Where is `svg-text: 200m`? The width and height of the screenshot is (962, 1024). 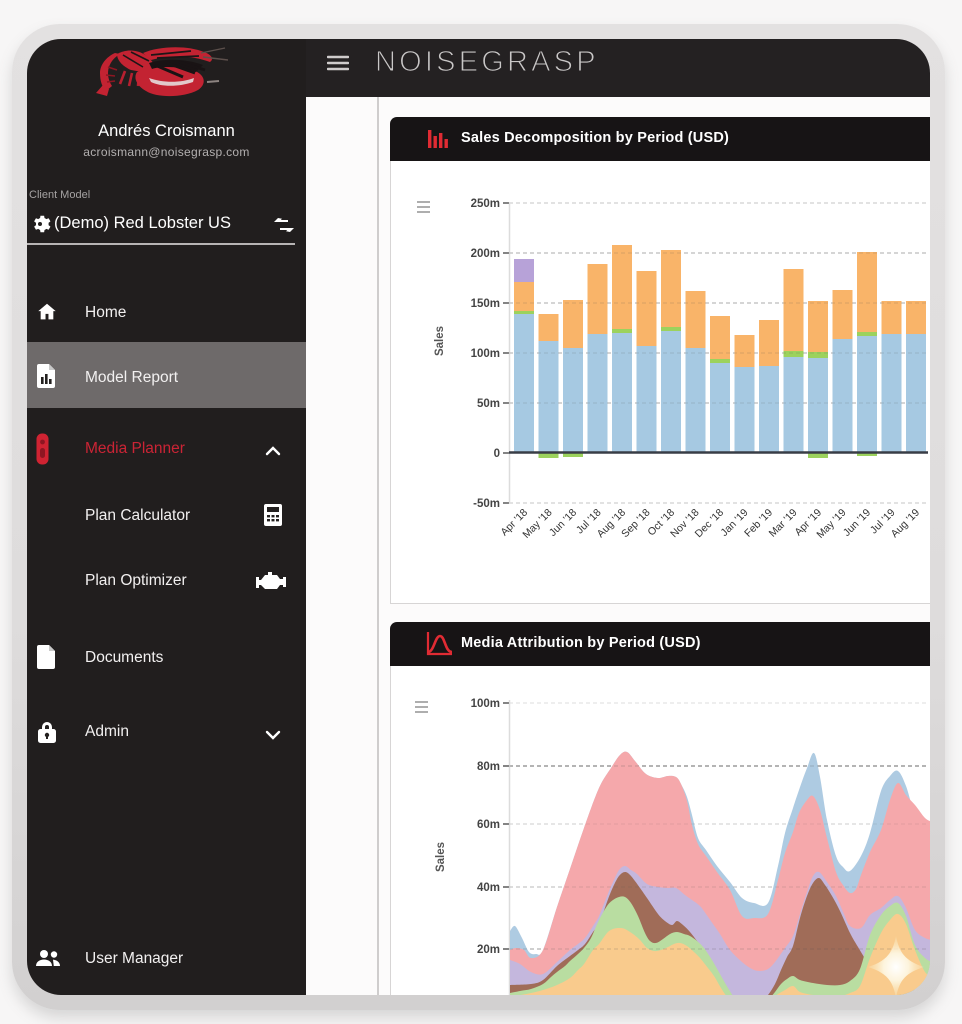
svg-text: 200m is located at coordinates (485, 254).